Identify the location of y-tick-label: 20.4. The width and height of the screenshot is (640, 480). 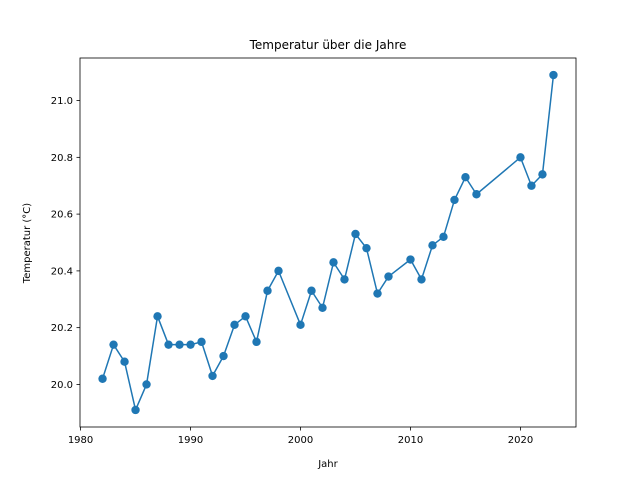
(62, 271).